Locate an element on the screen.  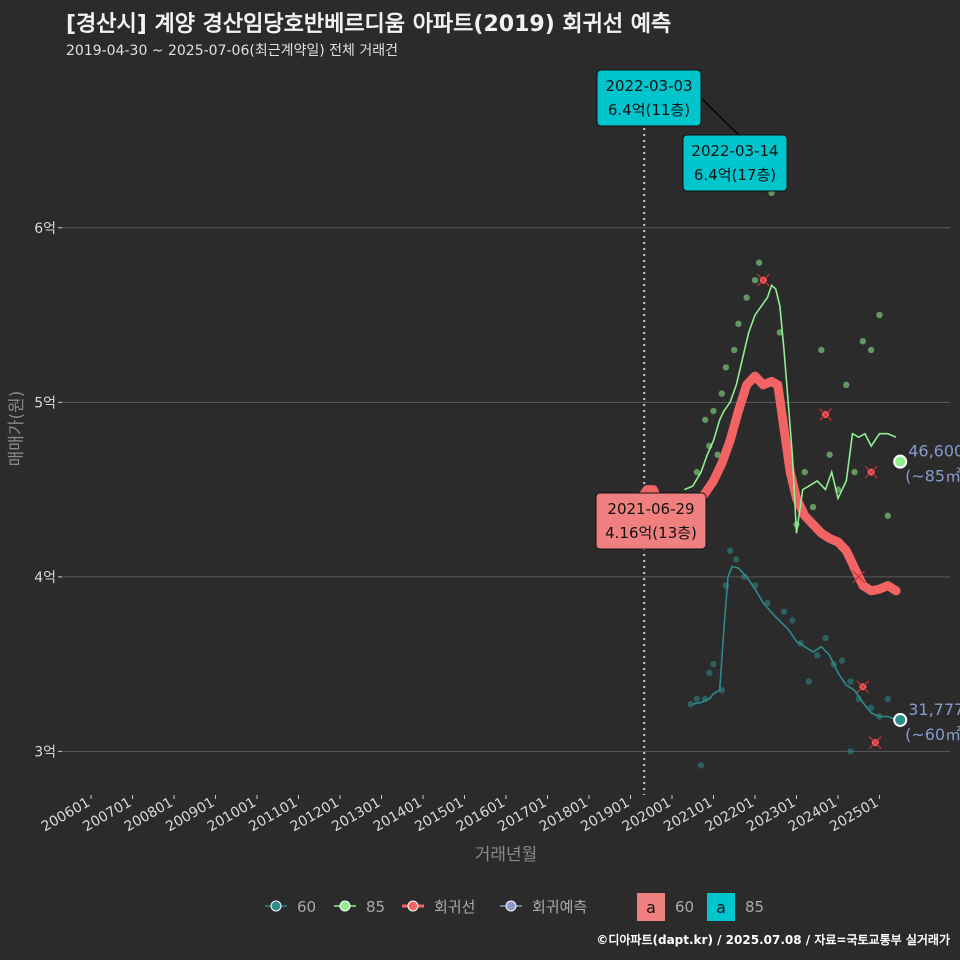
chart-title: [경산시] 계양 경산임당호반베르디움 아파트(2019) 회귀선 예측 is located at coordinates (369, 24).